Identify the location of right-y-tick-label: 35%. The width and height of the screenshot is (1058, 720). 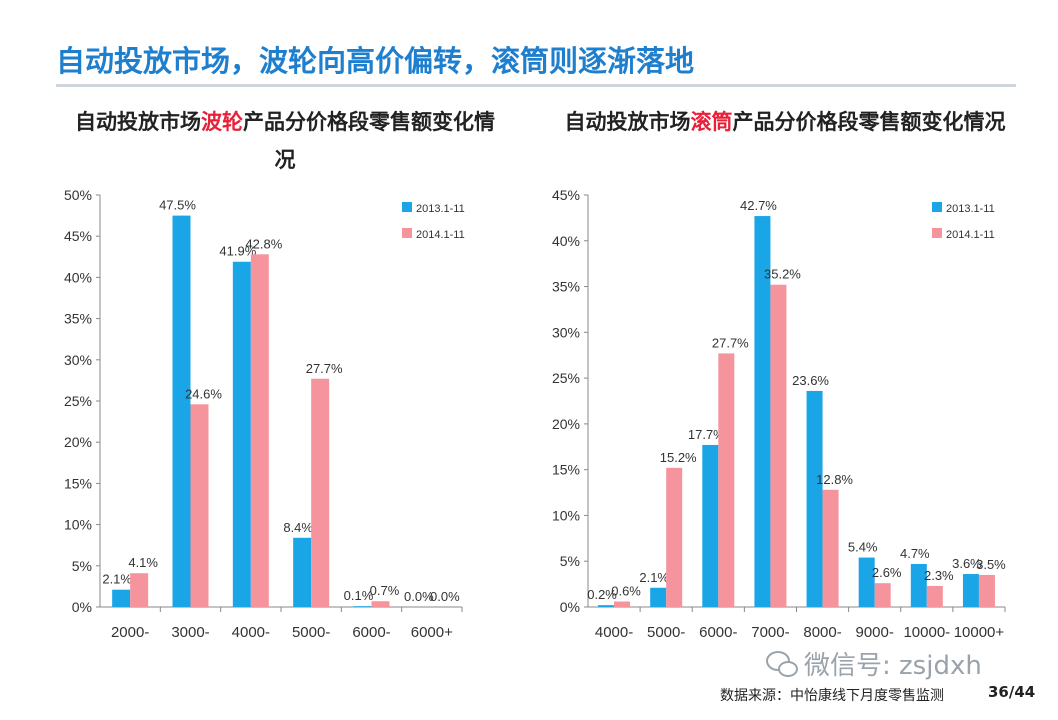
(566, 287).